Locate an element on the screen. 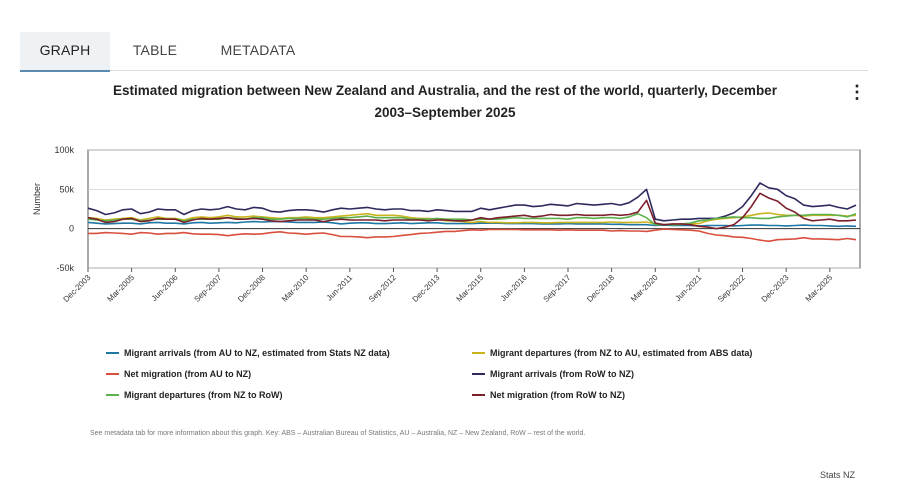 This screenshot has height=496, width=904. legend-item-row-departures: Migrant departures (from NZ to RoW) is located at coordinates (194, 395).